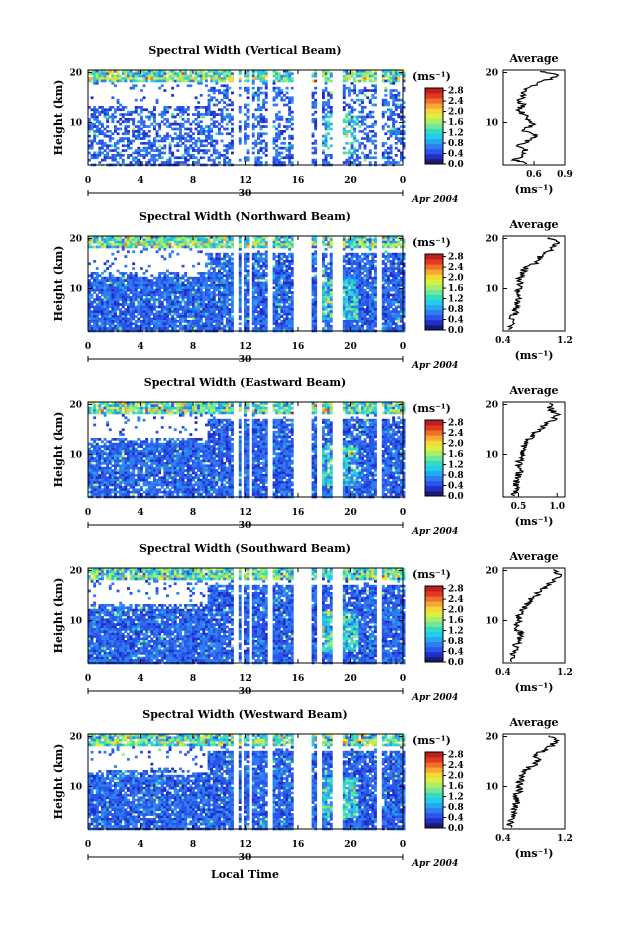 The height and width of the screenshot is (929, 623). Describe the element at coordinates (456, 144) in the screenshot. I see `colorbar-tick-label: 0.8` at that location.